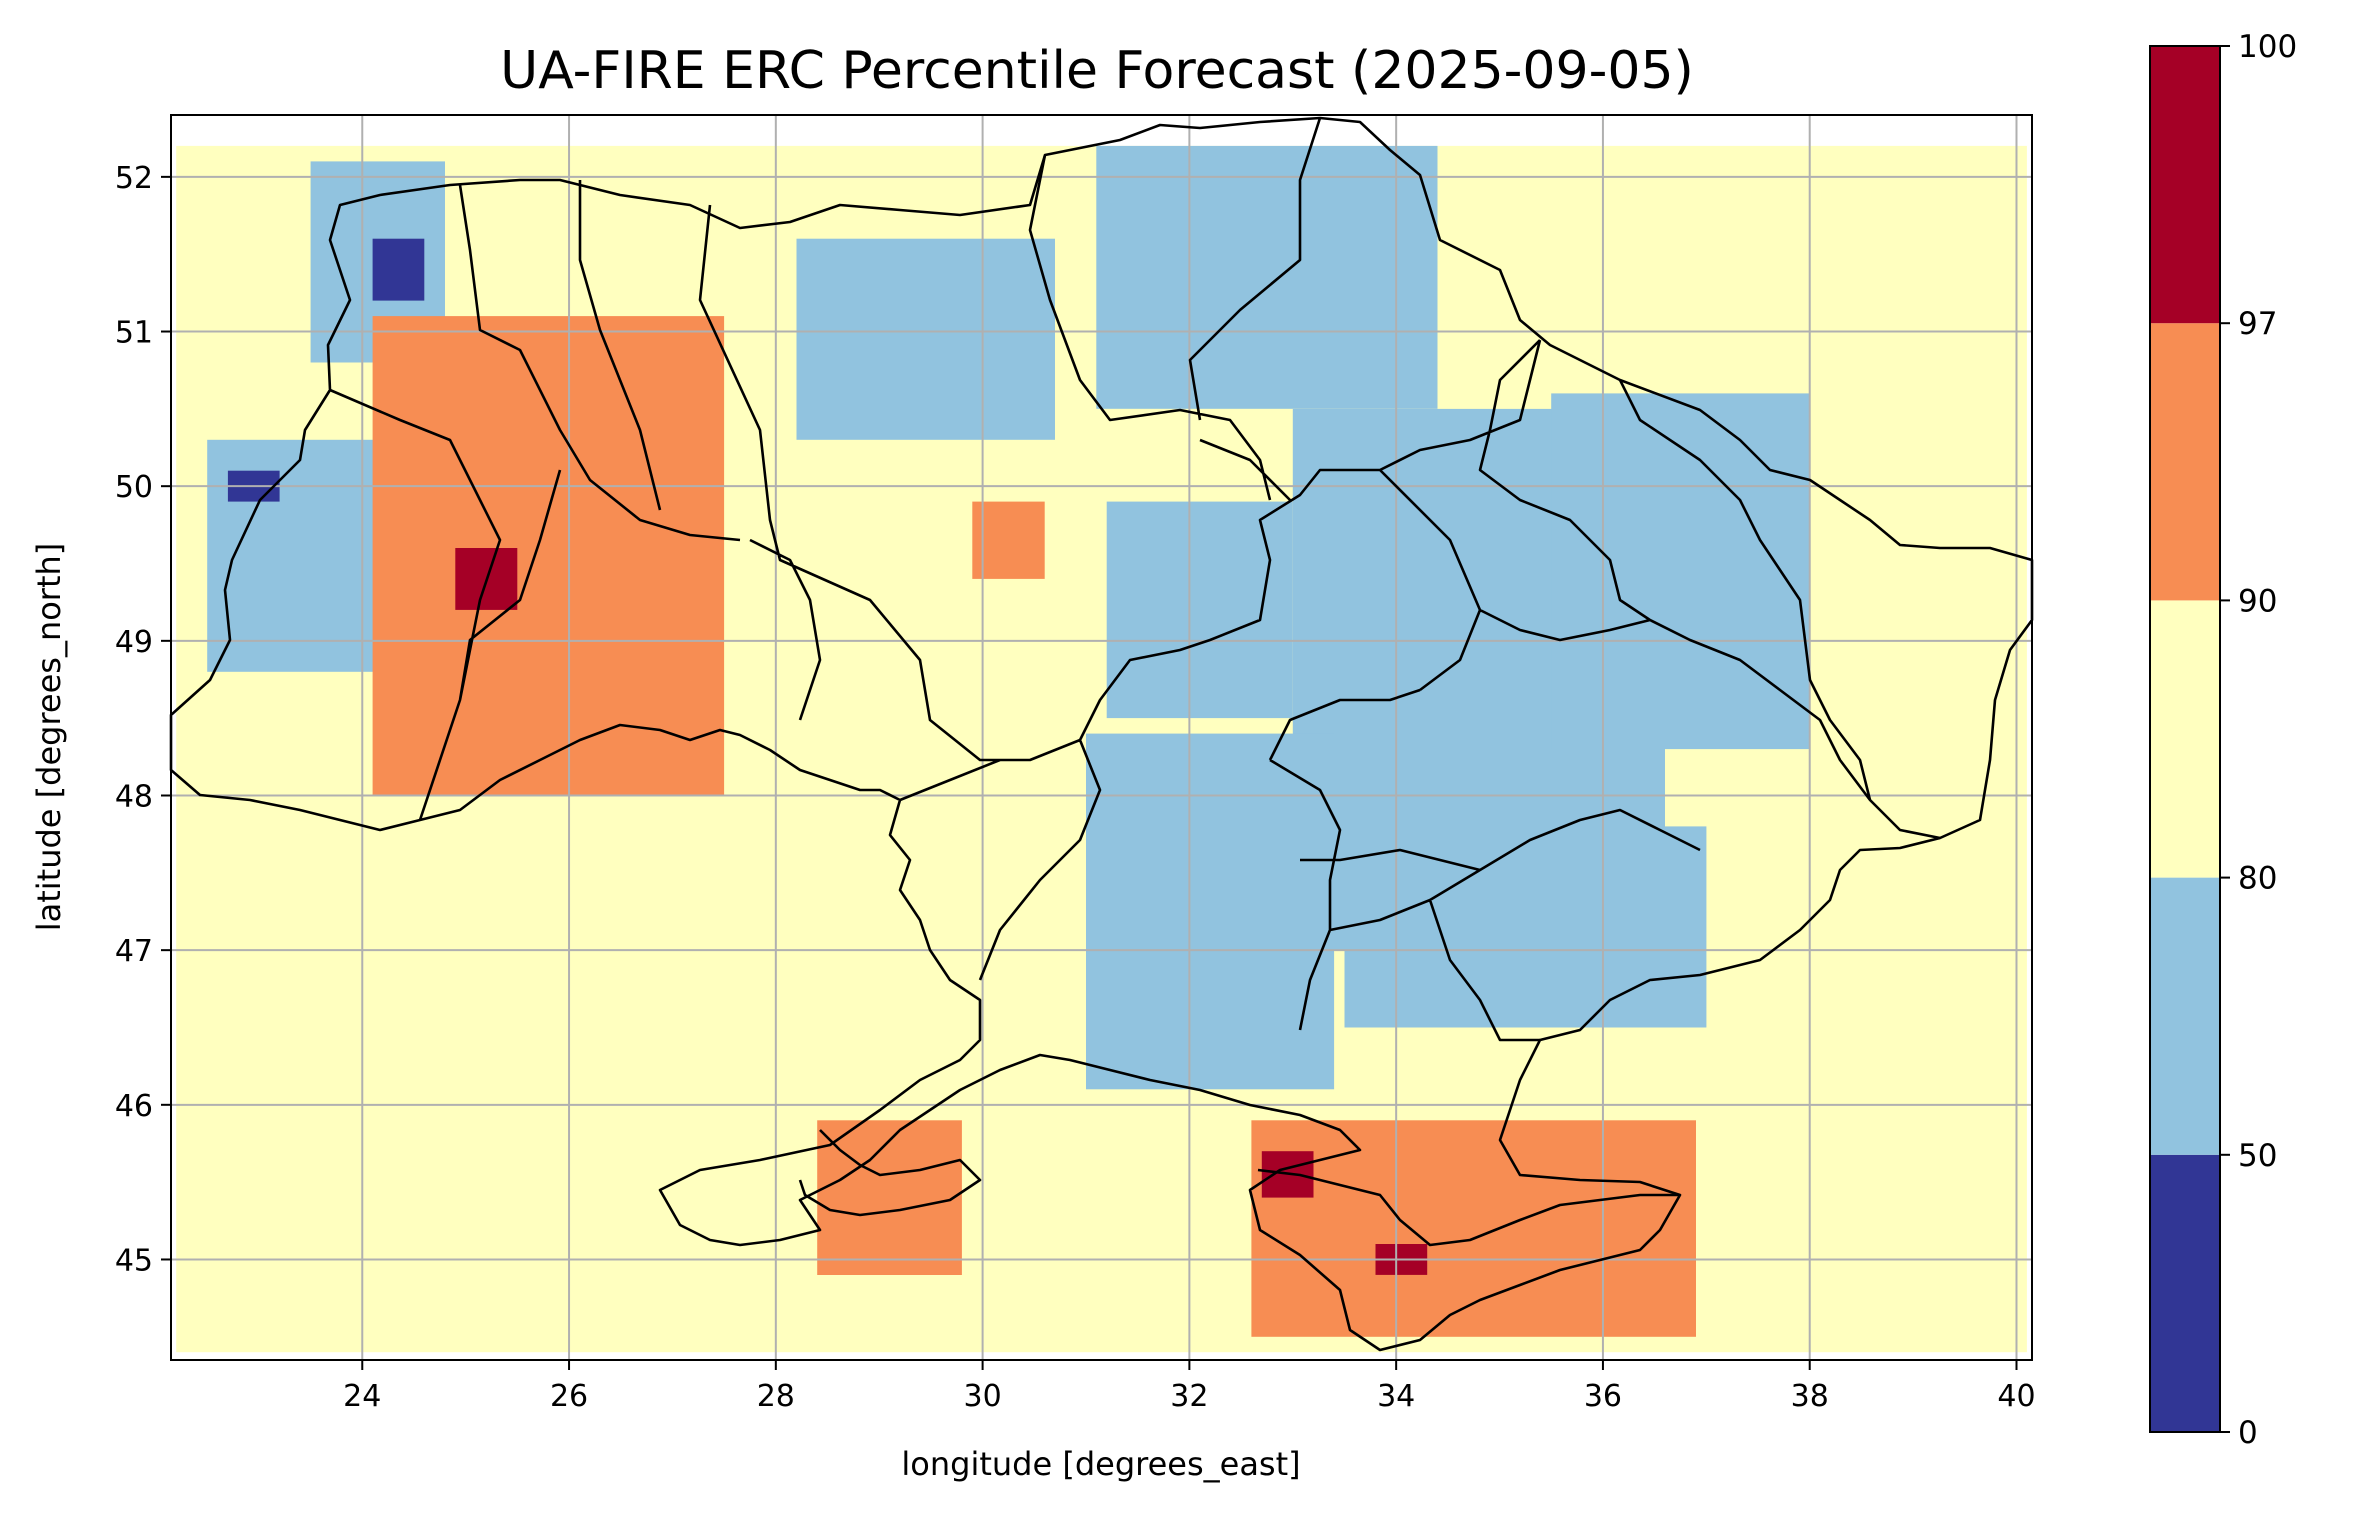  What do you see at coordinates (134, 642) in the screenshot?
I see `y-tick-label: 49` at bounding box center [134, 642].